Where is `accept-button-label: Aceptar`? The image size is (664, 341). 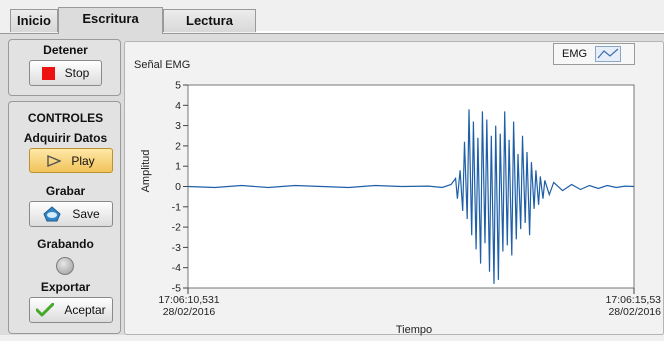 accept-button-label: Aceptar is located at coordinates (85, 310).